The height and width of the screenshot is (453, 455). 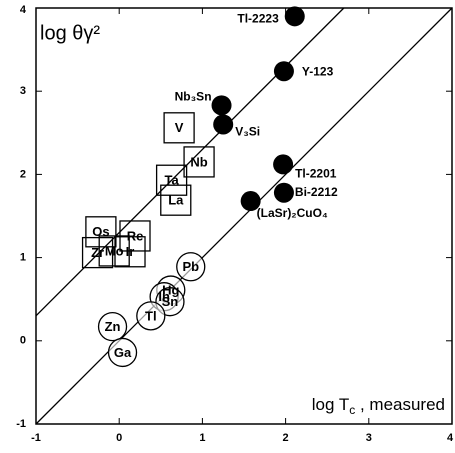 I want to click on y-tick-label: 4, so click(x=23, y=10).